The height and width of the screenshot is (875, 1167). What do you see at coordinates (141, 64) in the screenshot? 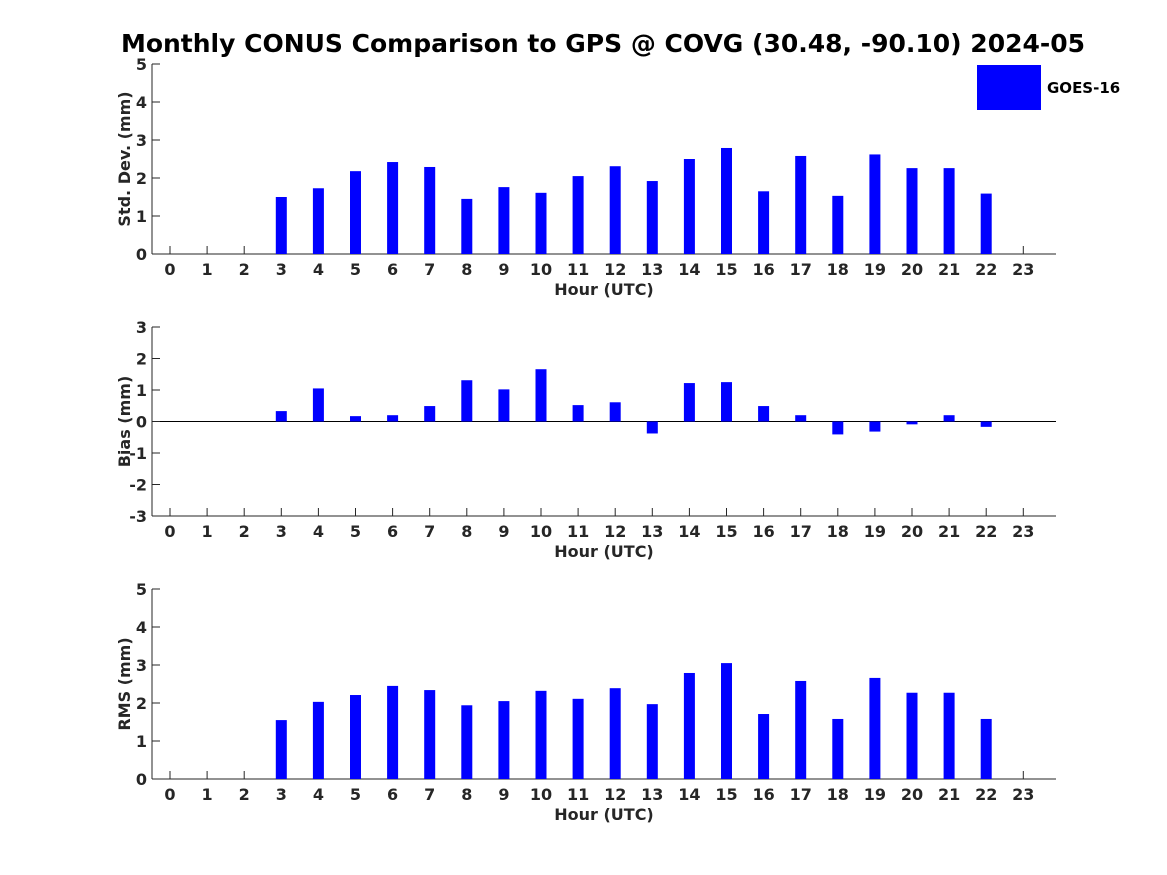
I see `std-y-tick-label: 5` at bounding box center [141, 64].